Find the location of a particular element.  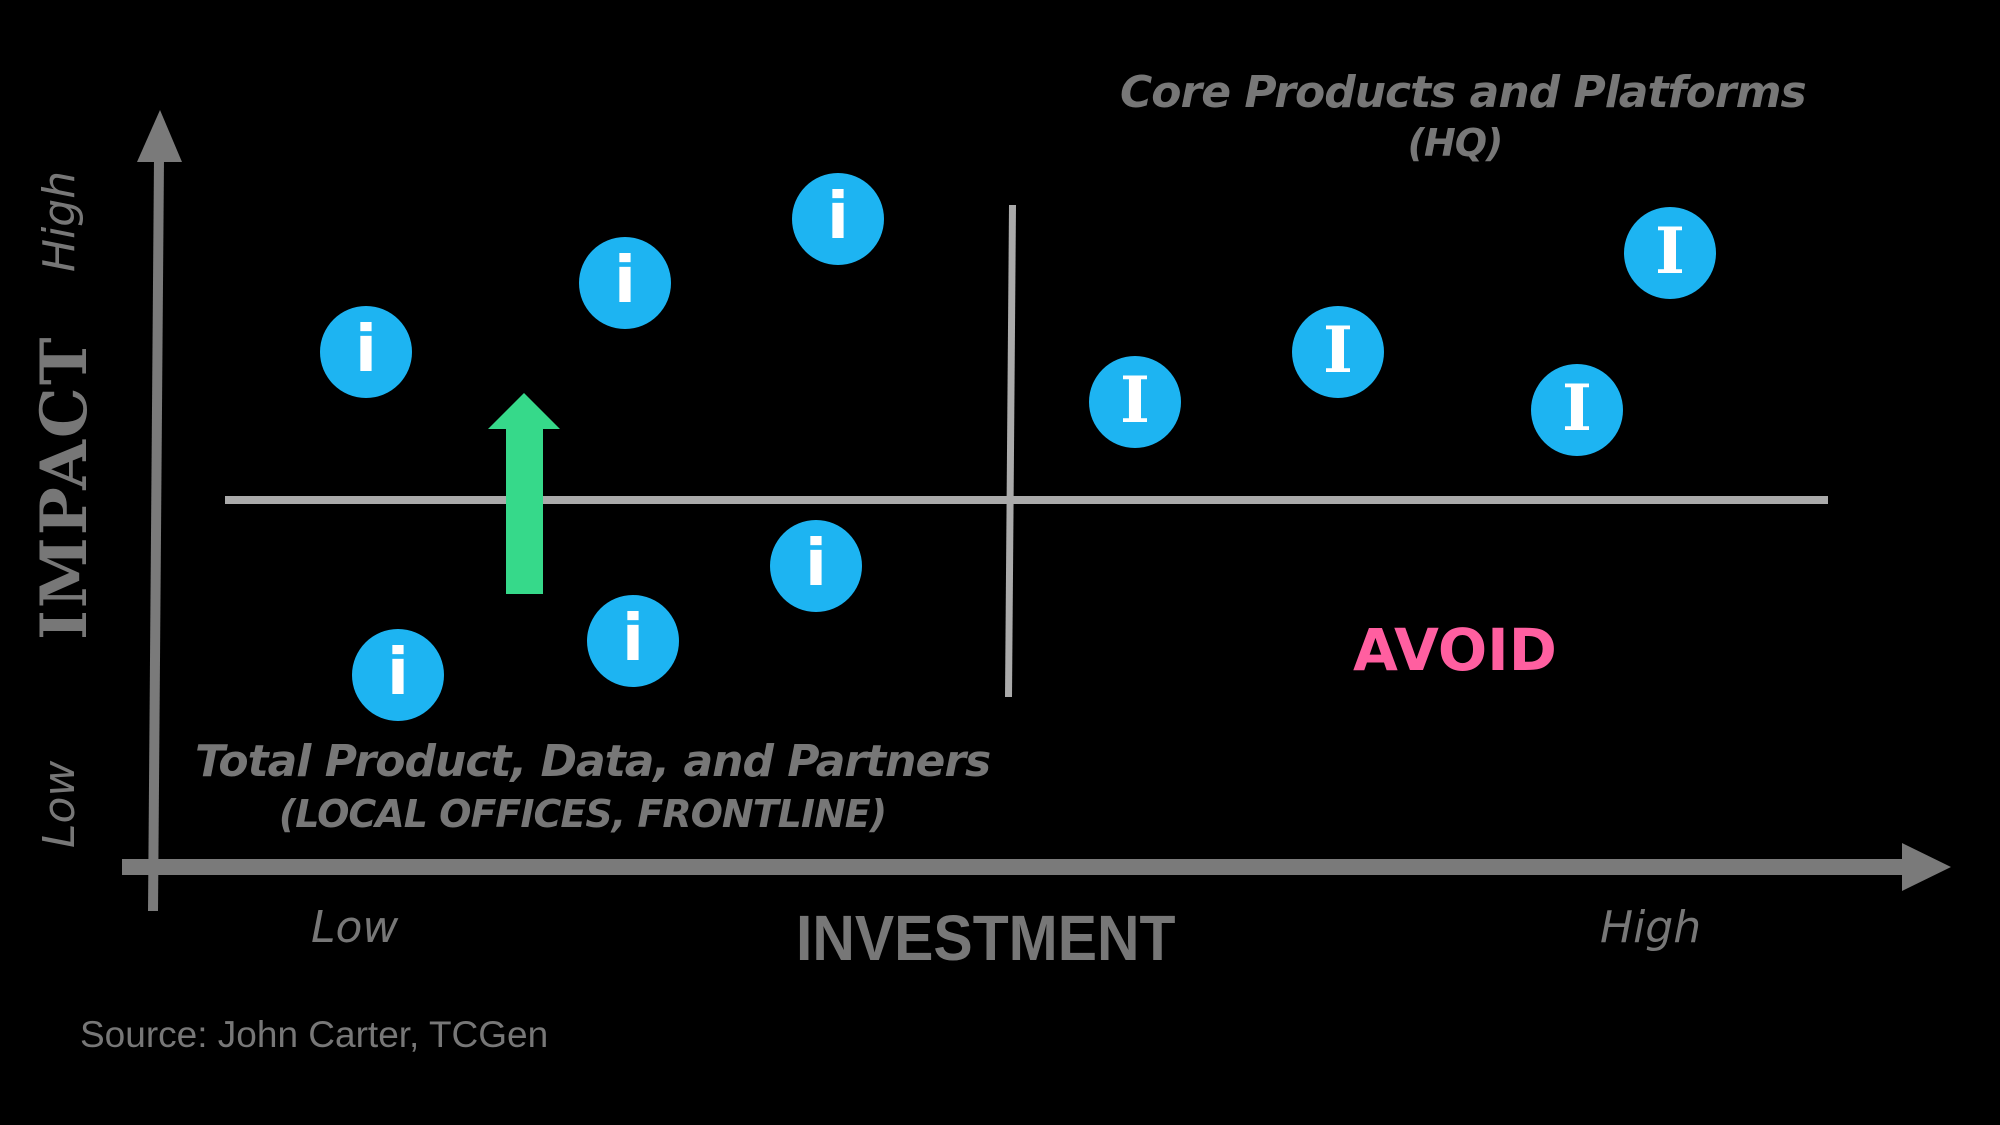

quadrant-top-right-subtitle: (HQ) is located at coordinates (1455, 143).